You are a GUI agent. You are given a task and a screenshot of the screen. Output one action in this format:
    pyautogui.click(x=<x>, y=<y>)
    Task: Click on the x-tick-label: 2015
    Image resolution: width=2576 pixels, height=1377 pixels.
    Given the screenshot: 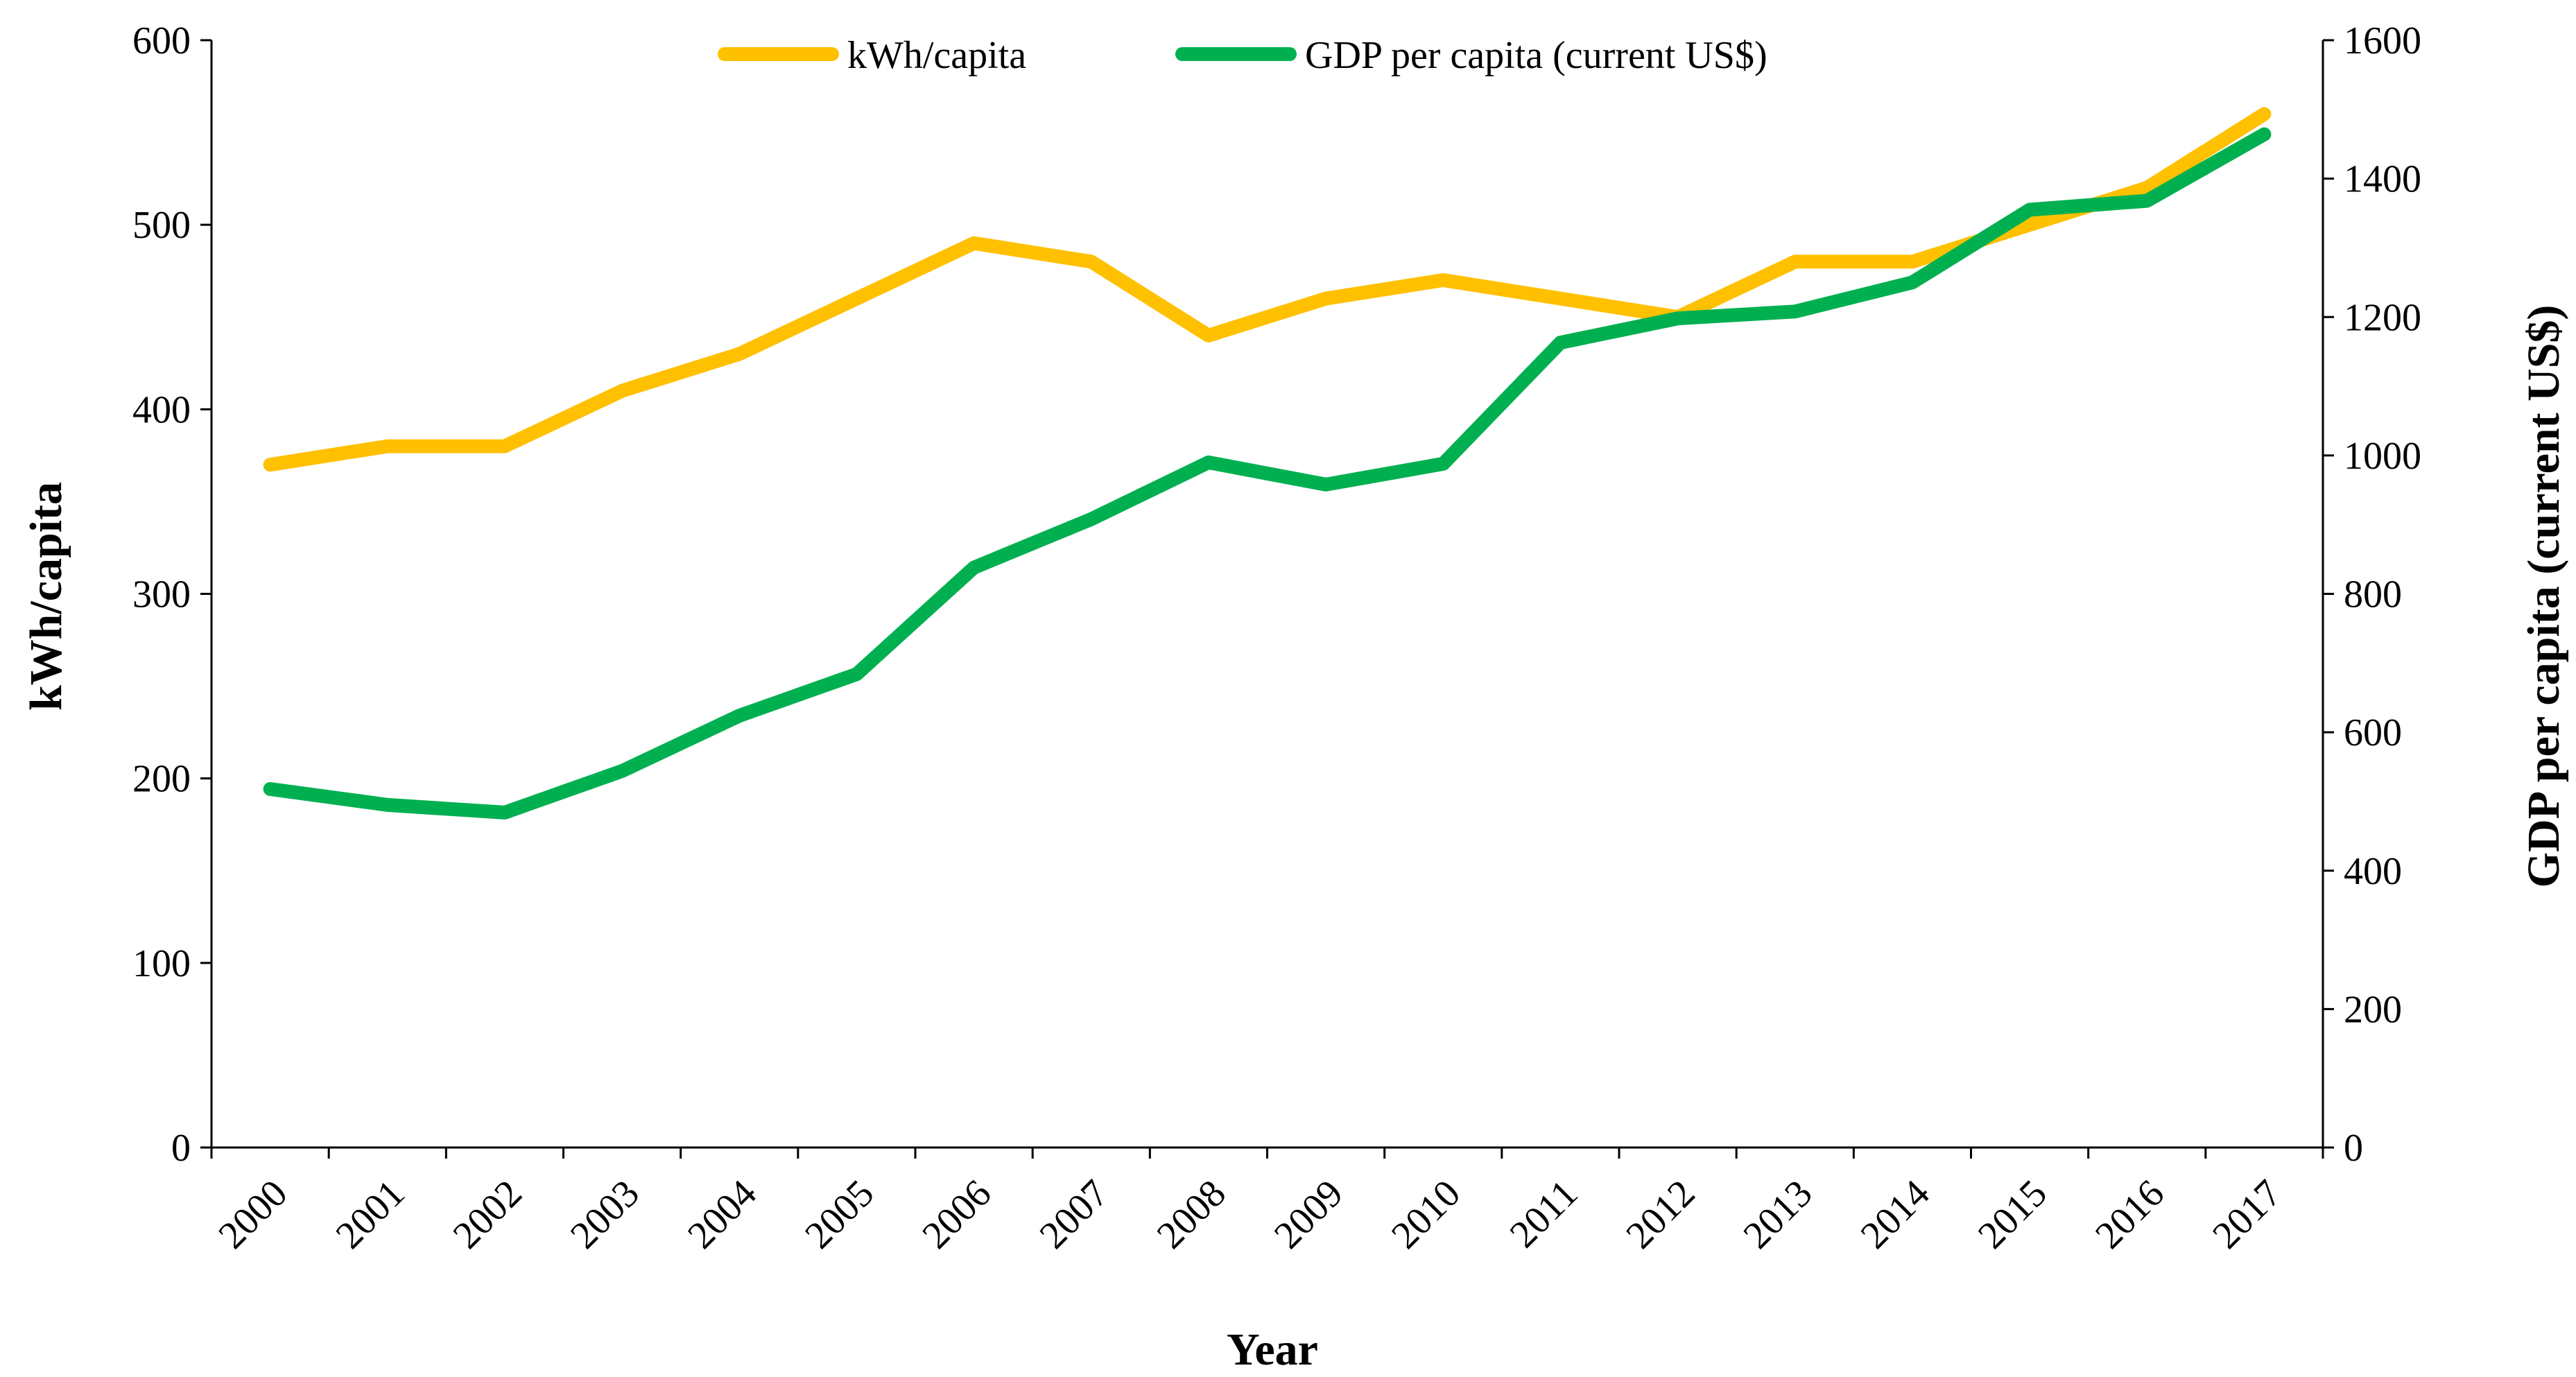 What is the action you would take?
    pyautogui.click(x=2012, y=1214)
    